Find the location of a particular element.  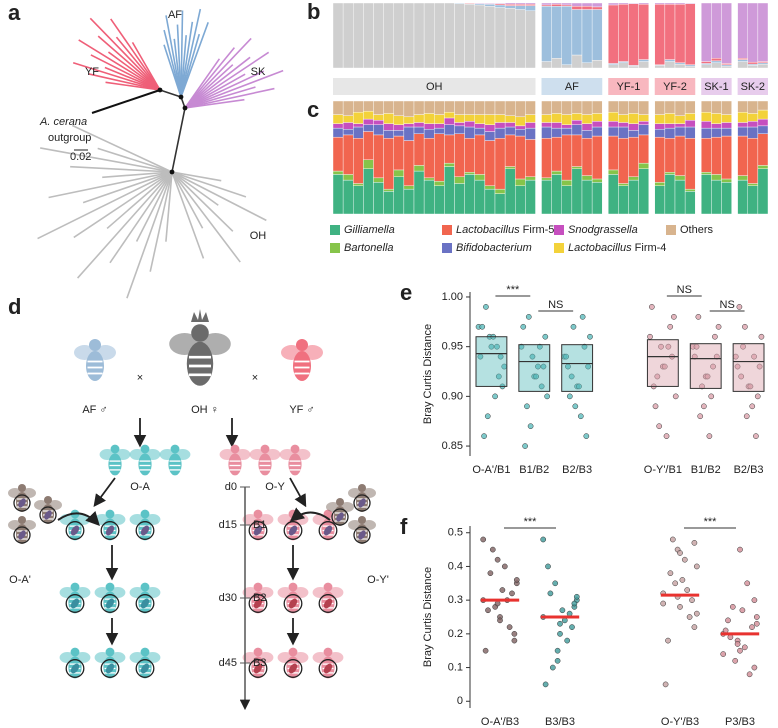

parent-label: AF ♂ is located at coordinates (94, 410).